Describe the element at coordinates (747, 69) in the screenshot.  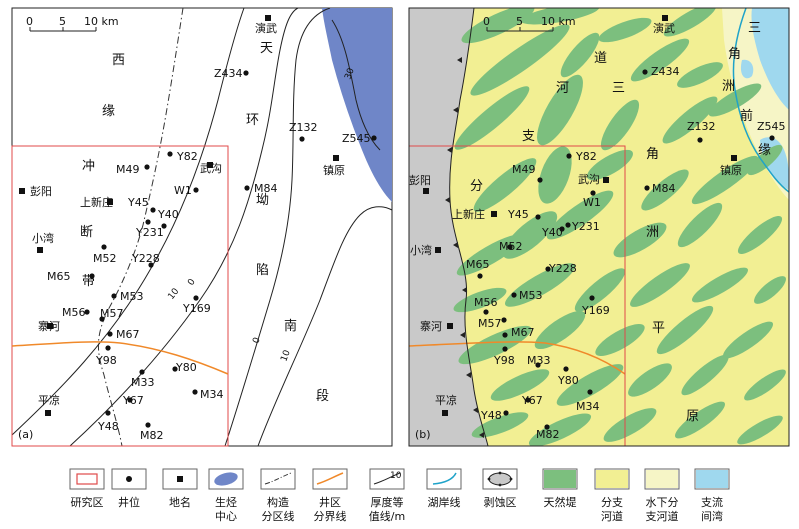
I see `interdistributary-bay` at that location.